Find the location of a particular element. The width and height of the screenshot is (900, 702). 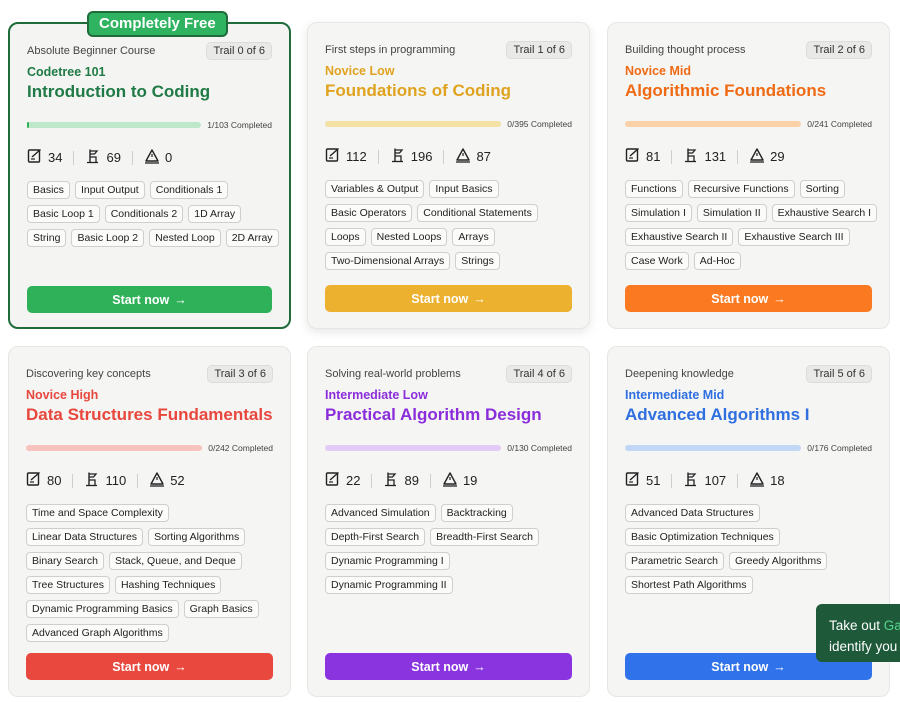

topic-tag: Backtracking is located at coordinates (476, 513).